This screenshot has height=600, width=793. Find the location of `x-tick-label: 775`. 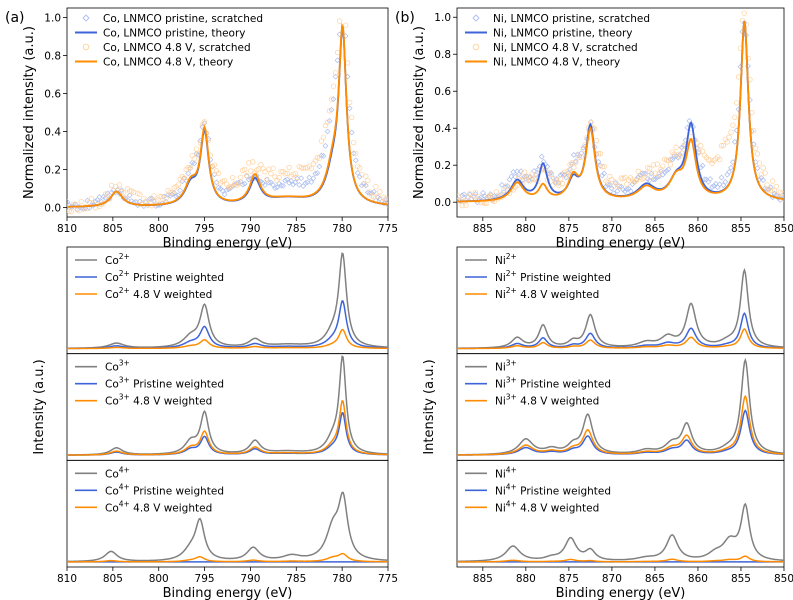

x-tick-label: 775 is located at coordinates (388, 229).